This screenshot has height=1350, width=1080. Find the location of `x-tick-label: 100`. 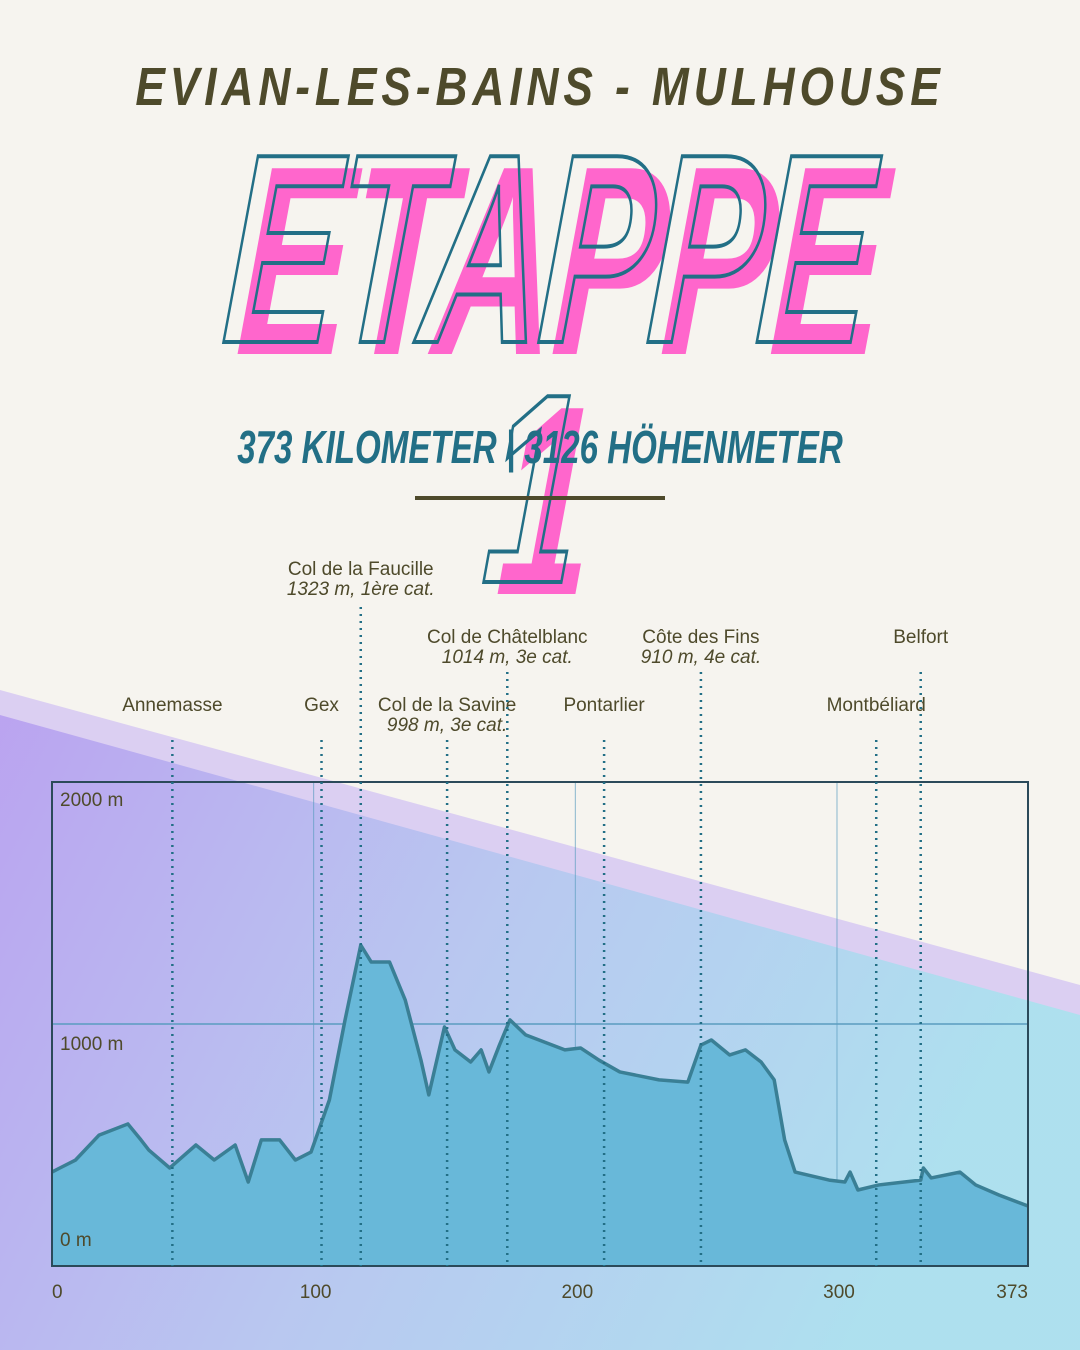

x-tick-label: 100 is located at coordinates (316, 1292).